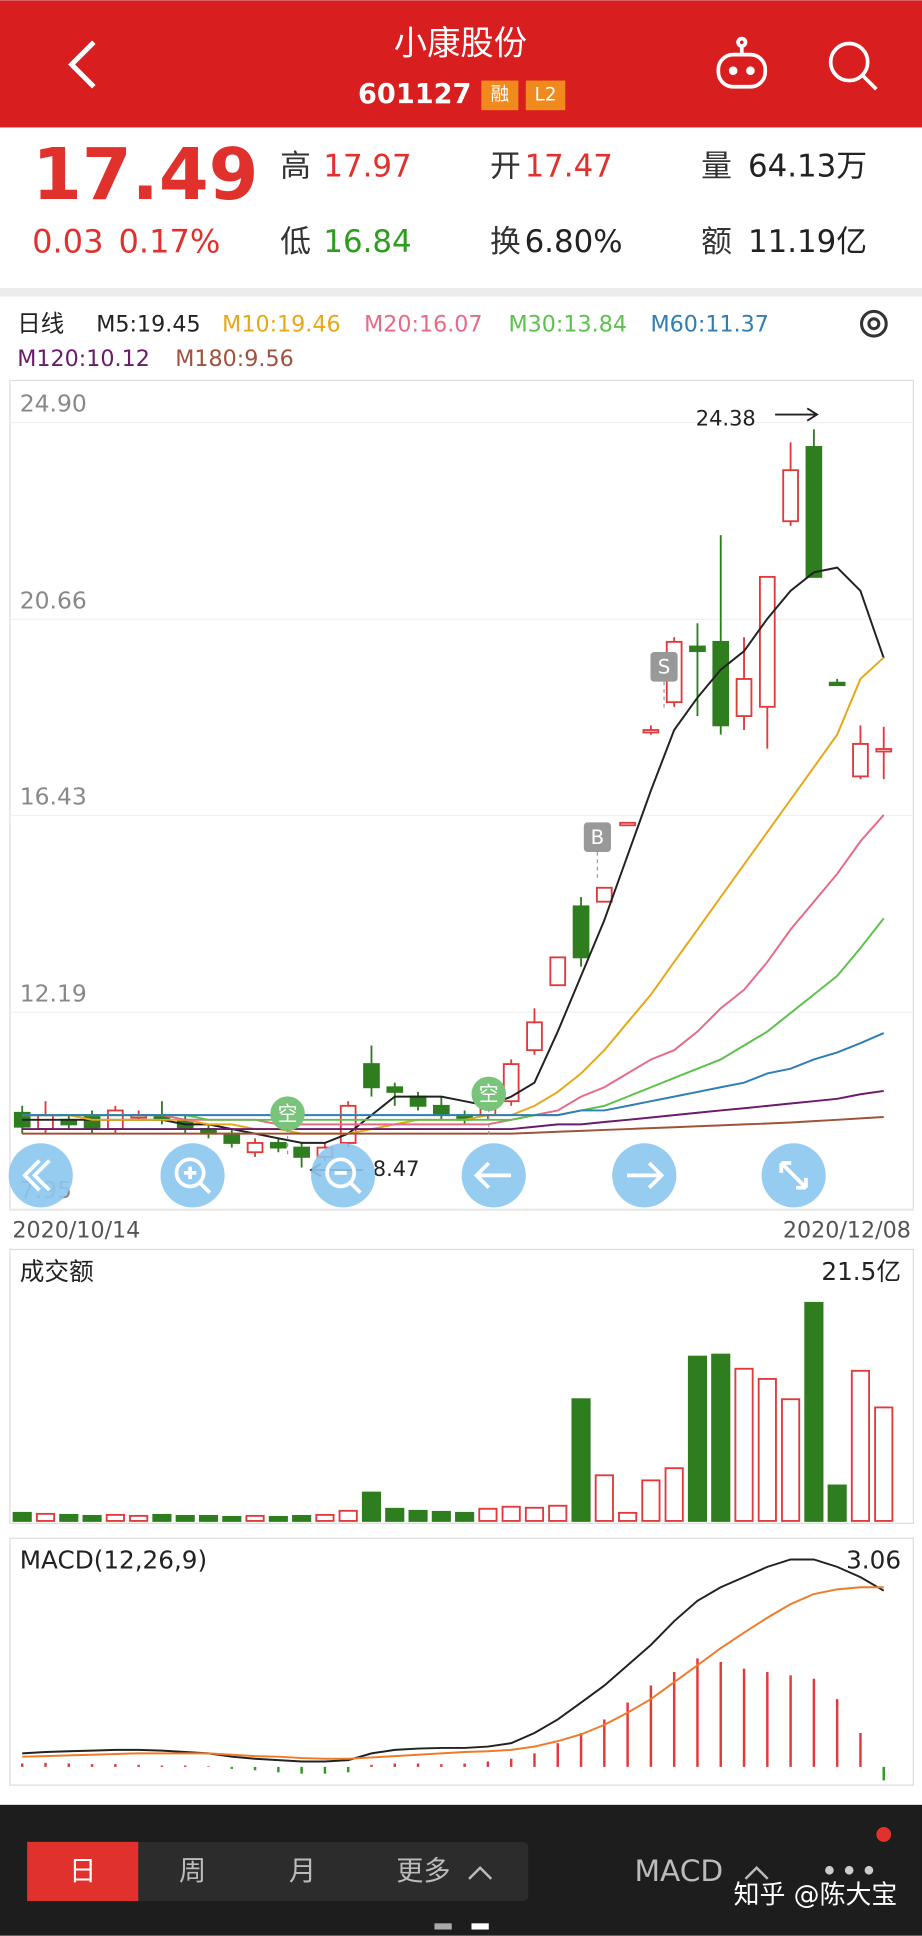 The width and height of the screenshot is (922, 1936). Describe the element at coordinates (343, 1175) in the screenshot. I see `zoom-out-button` at that location.